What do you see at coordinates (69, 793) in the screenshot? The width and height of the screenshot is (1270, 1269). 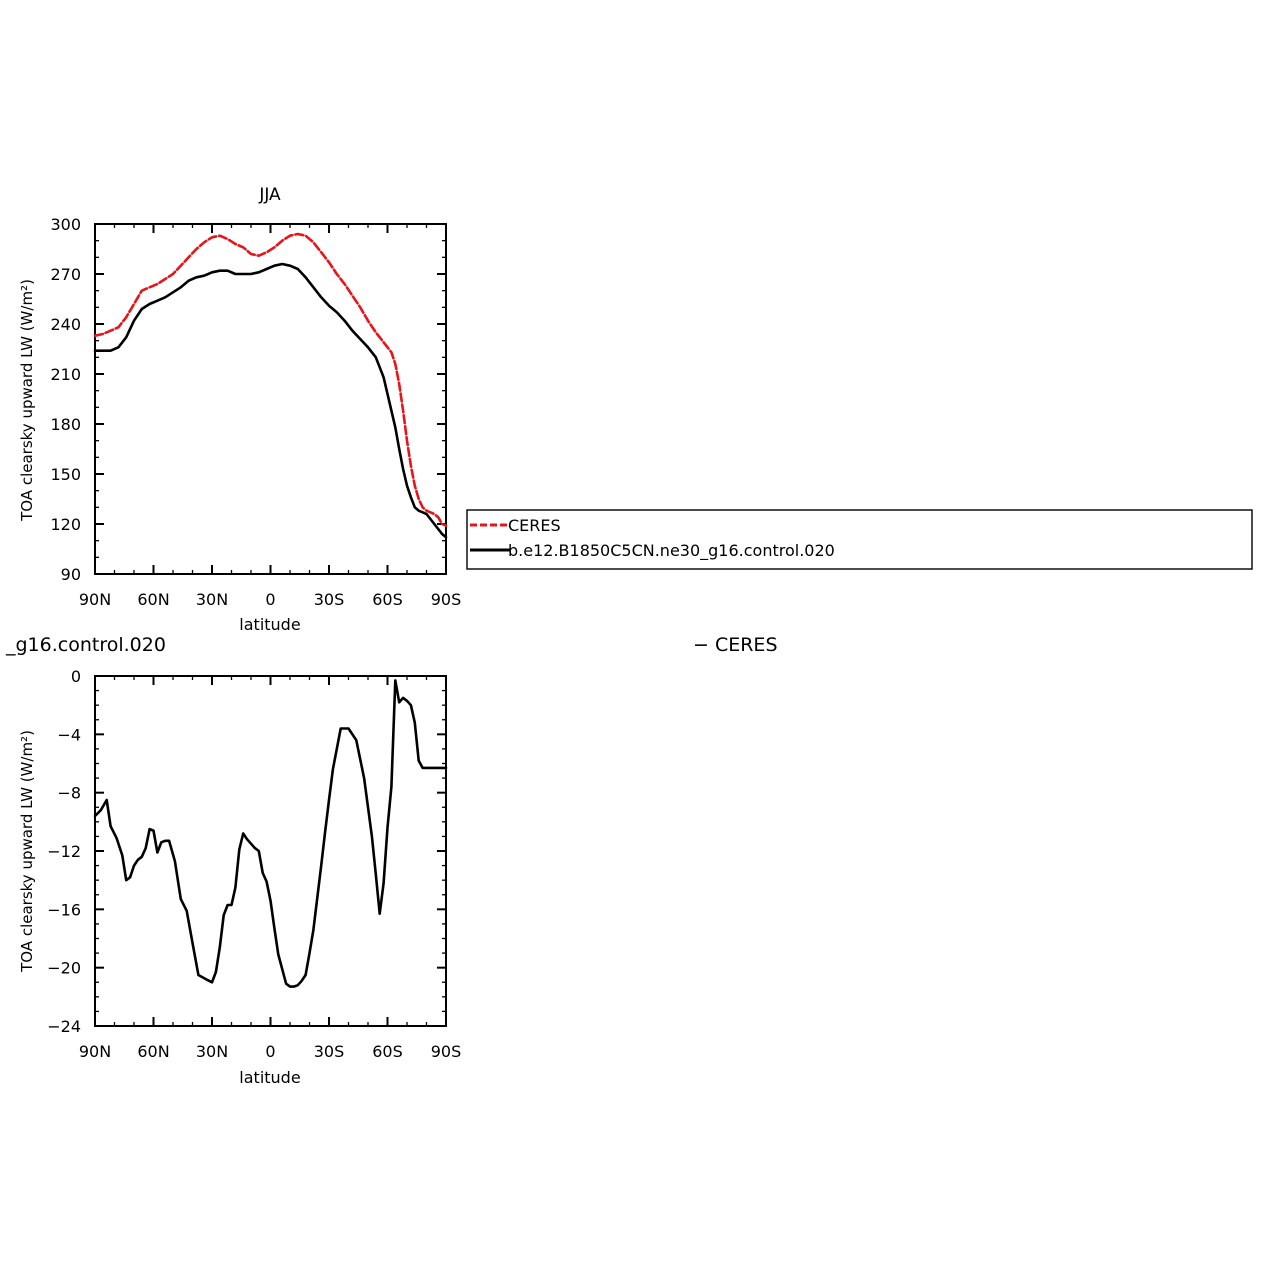 I see `bottom-ytick-label-2: −8` at bounding box center [69, 793].